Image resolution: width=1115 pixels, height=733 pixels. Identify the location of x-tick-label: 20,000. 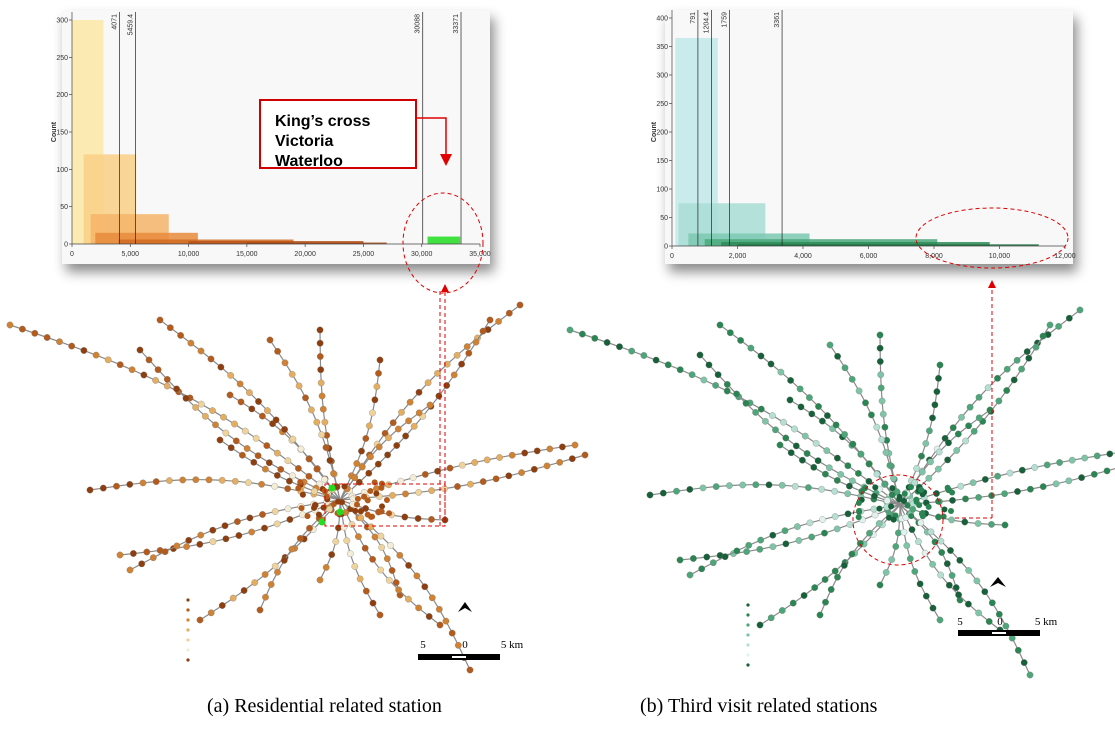
(305, 254).